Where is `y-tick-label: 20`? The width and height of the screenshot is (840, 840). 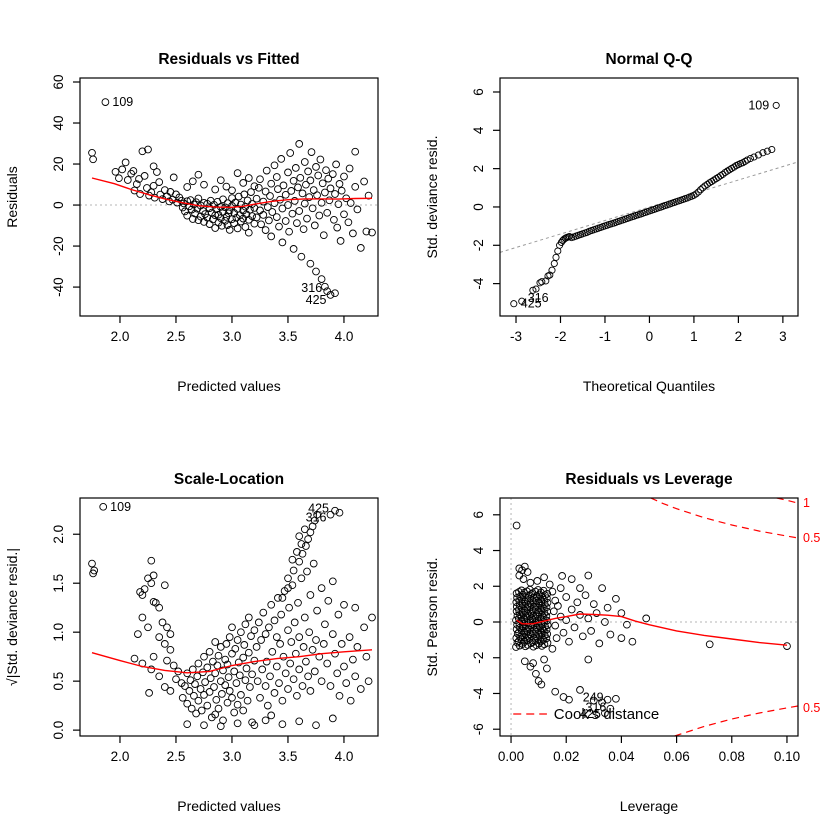 y-tick-label: 20 is located at coordinates (58, 164).